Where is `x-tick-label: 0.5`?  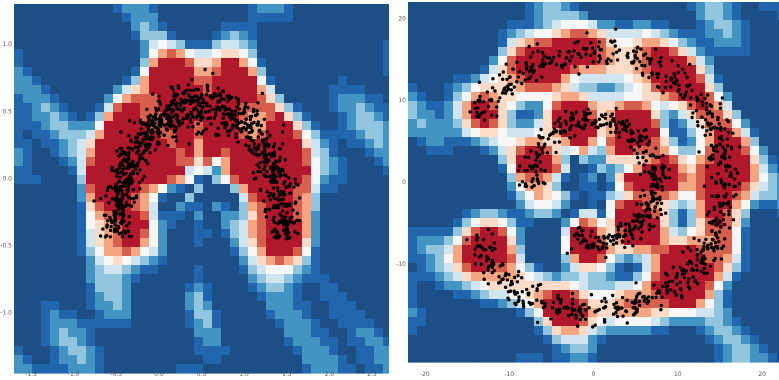 x-tick-label: 0.5 is located at coordinates (202, 374).